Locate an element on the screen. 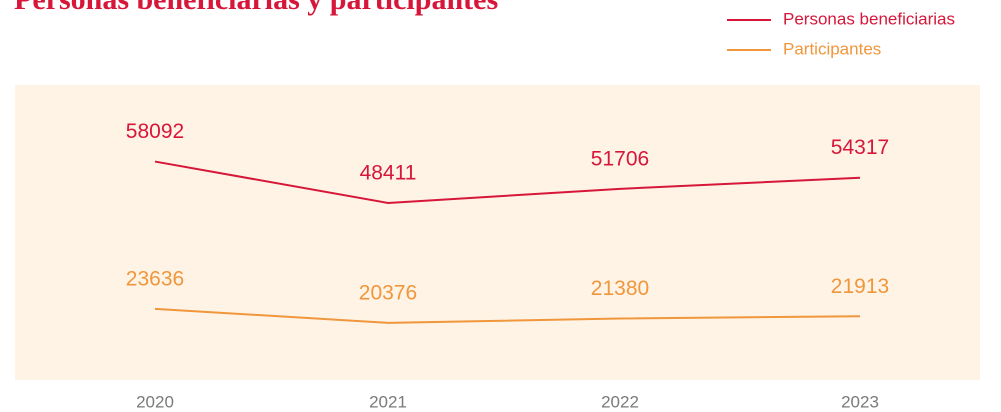 Image resolution: width=1001 pixels, height=412 pixels. data-label: 48411 is located at coordinates (388, 172).